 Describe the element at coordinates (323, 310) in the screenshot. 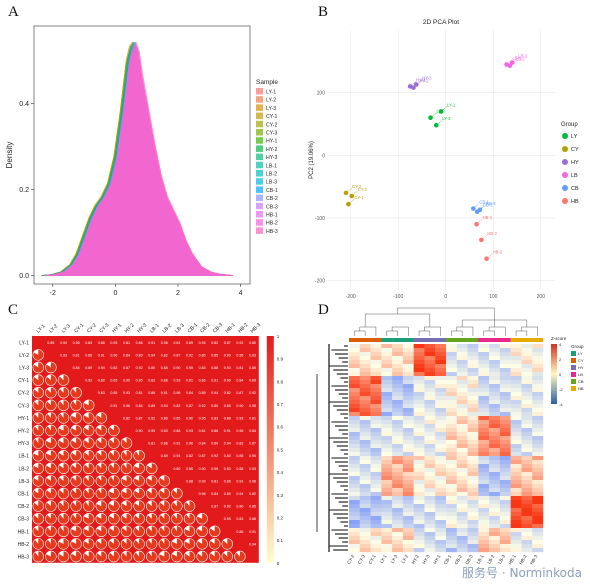

I see `panel-label-d: D` at that location.